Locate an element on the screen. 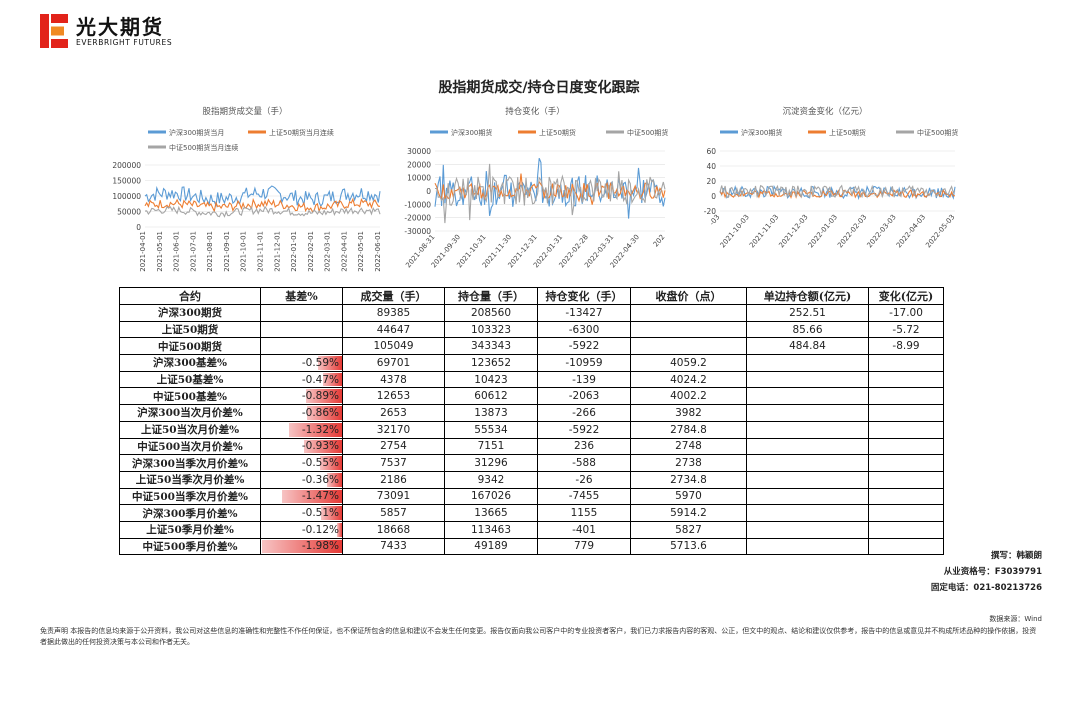  y-tick-label: -10000 is located at coordinates (417, 204).